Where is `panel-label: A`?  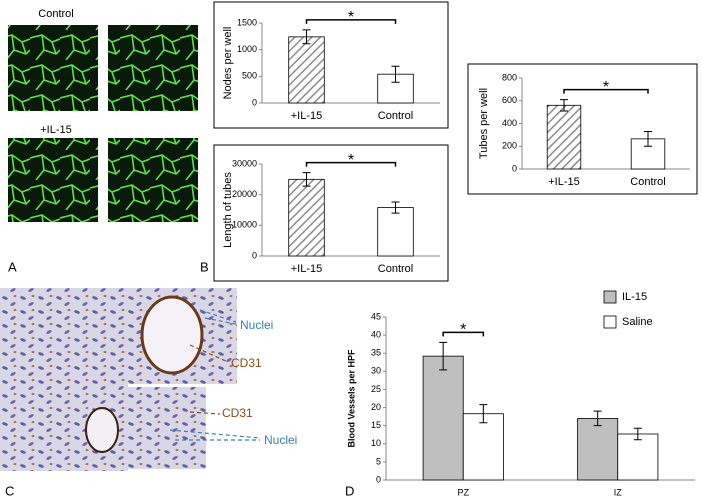
panel-label: A is located at coordinates (12, 266).